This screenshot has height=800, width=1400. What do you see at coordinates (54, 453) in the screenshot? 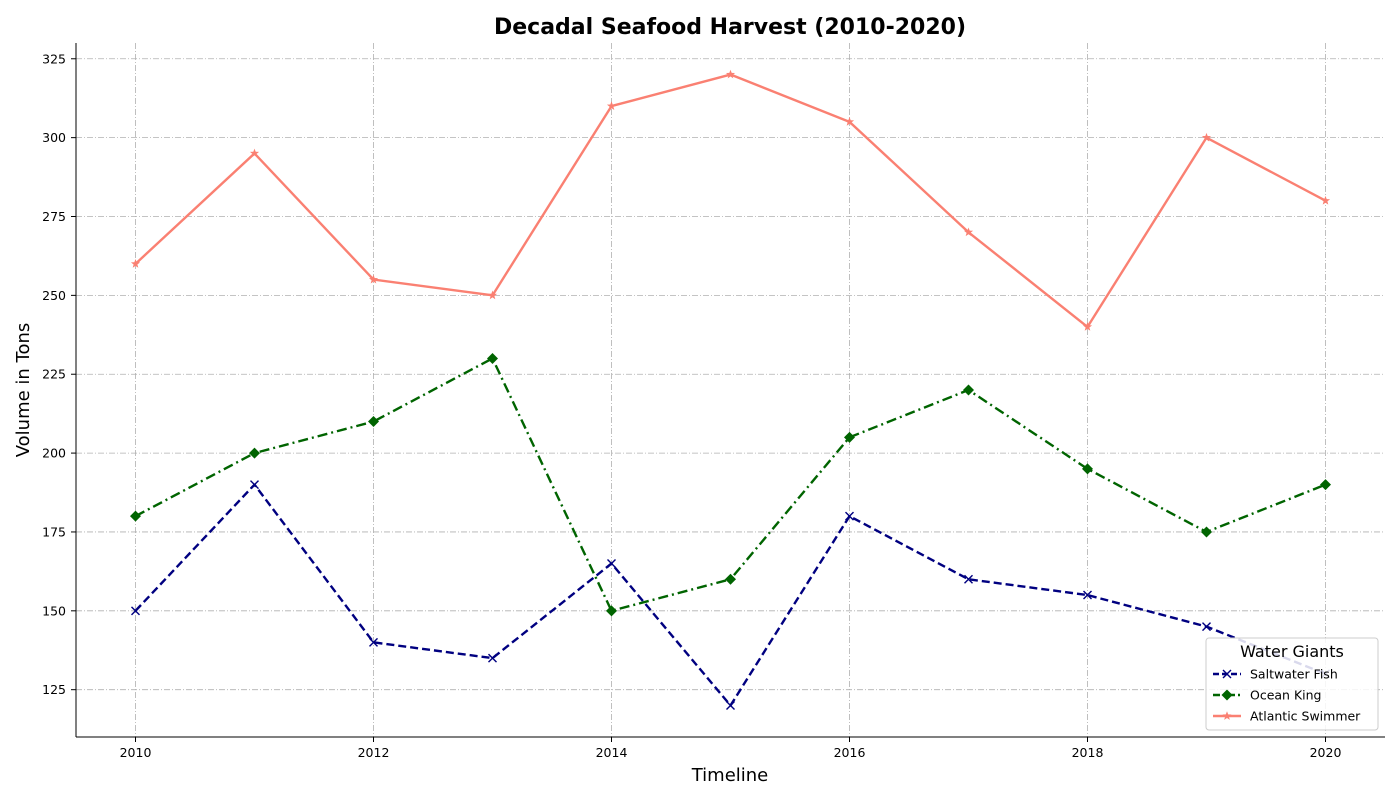
I see `y-tick-label: 200` at bounding box center [54, 453].